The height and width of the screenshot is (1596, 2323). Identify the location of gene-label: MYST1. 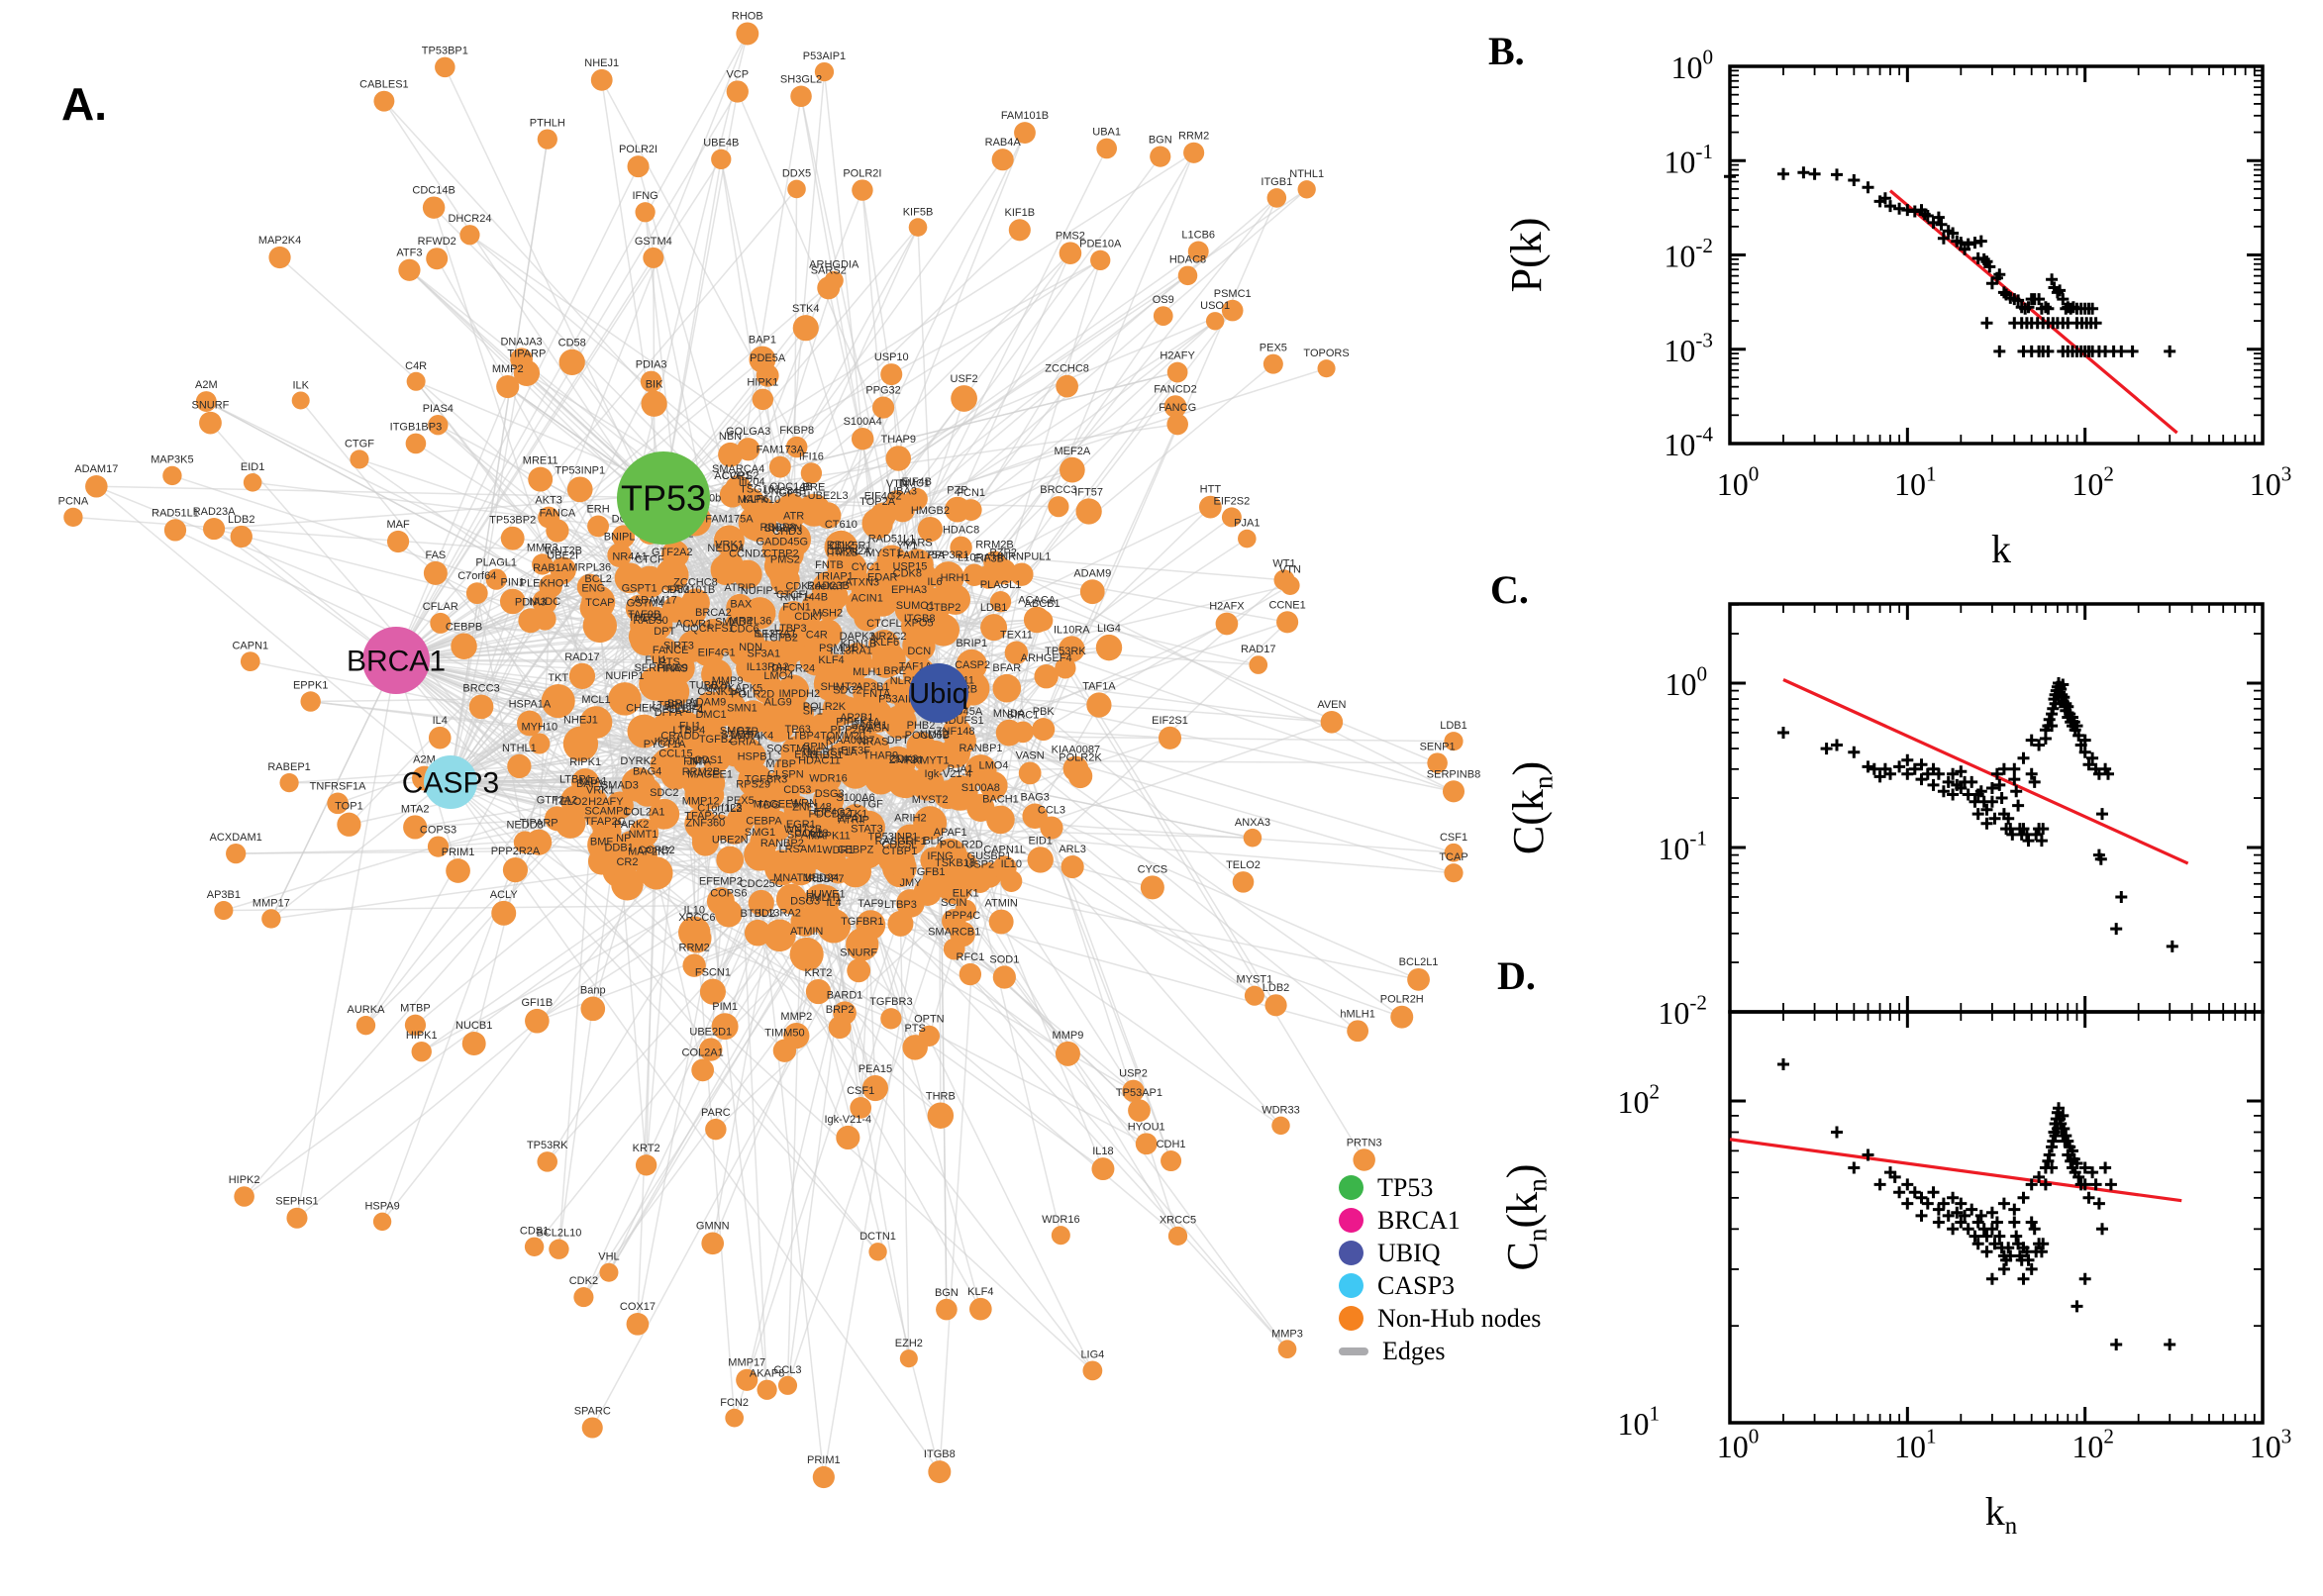
(883, 553).